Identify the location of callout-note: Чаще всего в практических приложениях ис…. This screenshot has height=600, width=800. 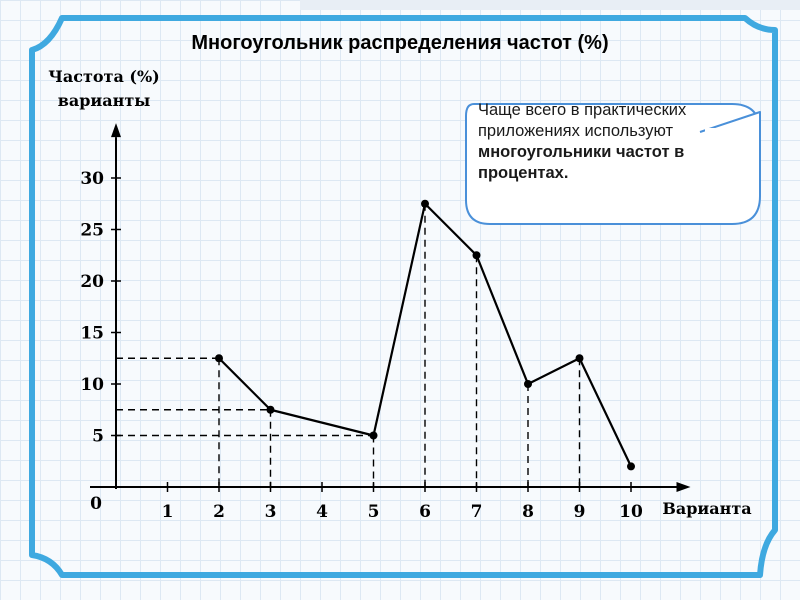
(623, 142).